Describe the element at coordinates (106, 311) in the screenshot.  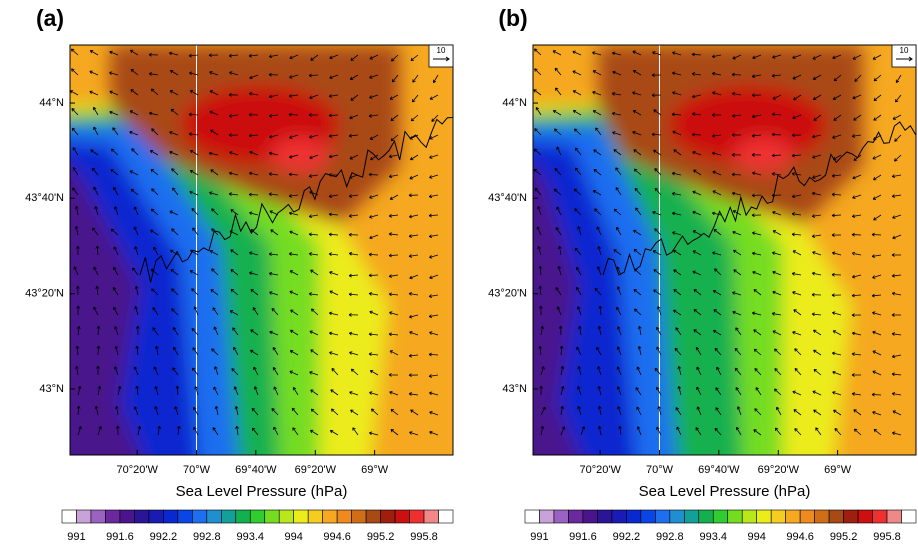
I see `contour-region` at that location.